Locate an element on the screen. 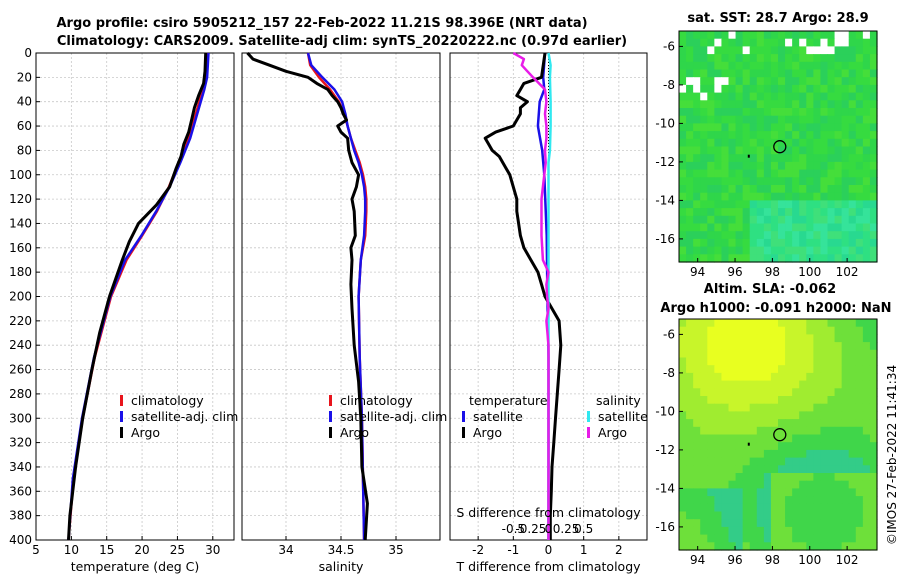 The width and height of the screenshot is (900, 580). y-tick-label: 400 is located at coordinates (20, 540).